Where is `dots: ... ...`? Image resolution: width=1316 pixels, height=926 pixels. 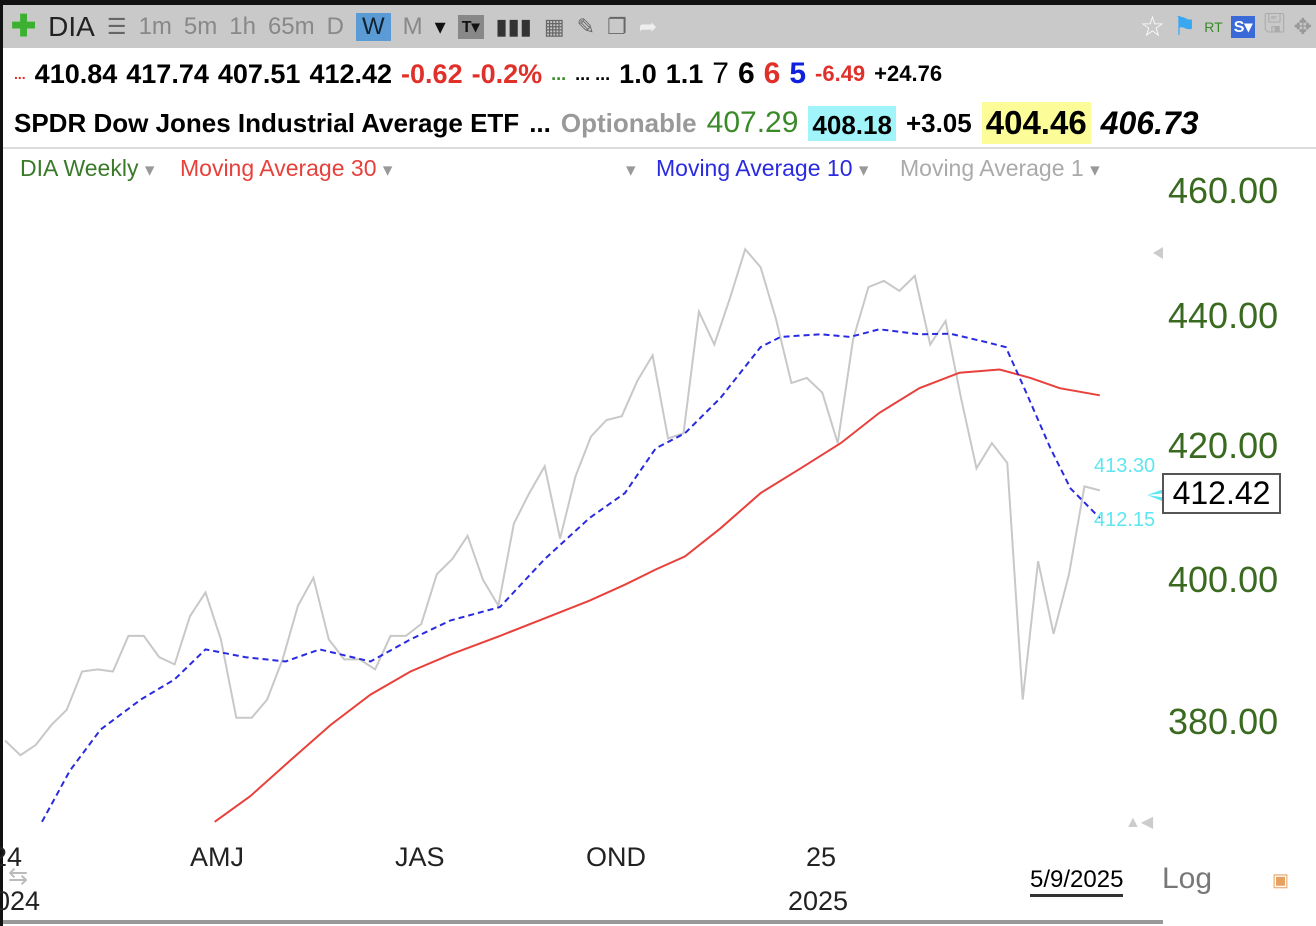
dots: ... ... is located at coordinates (593, 73).